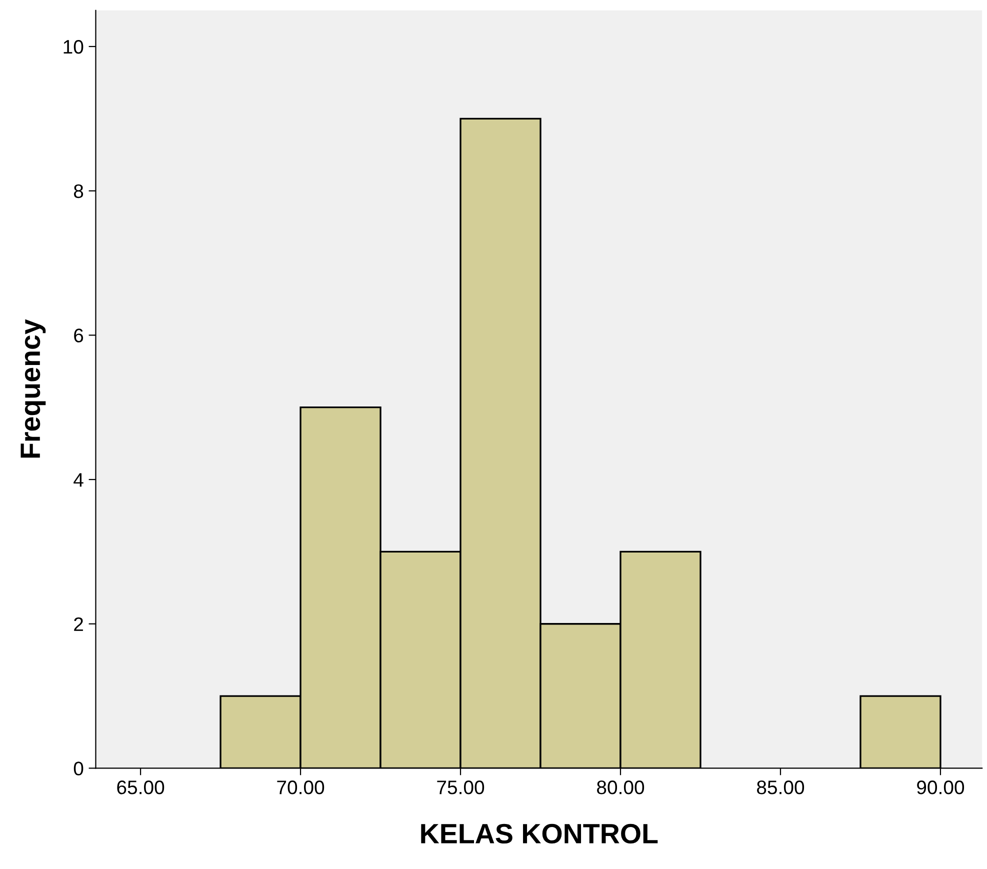  Describe the element at coordinates (79, 480) in the screenshot. I see `y-tick-label: 4` at that location.